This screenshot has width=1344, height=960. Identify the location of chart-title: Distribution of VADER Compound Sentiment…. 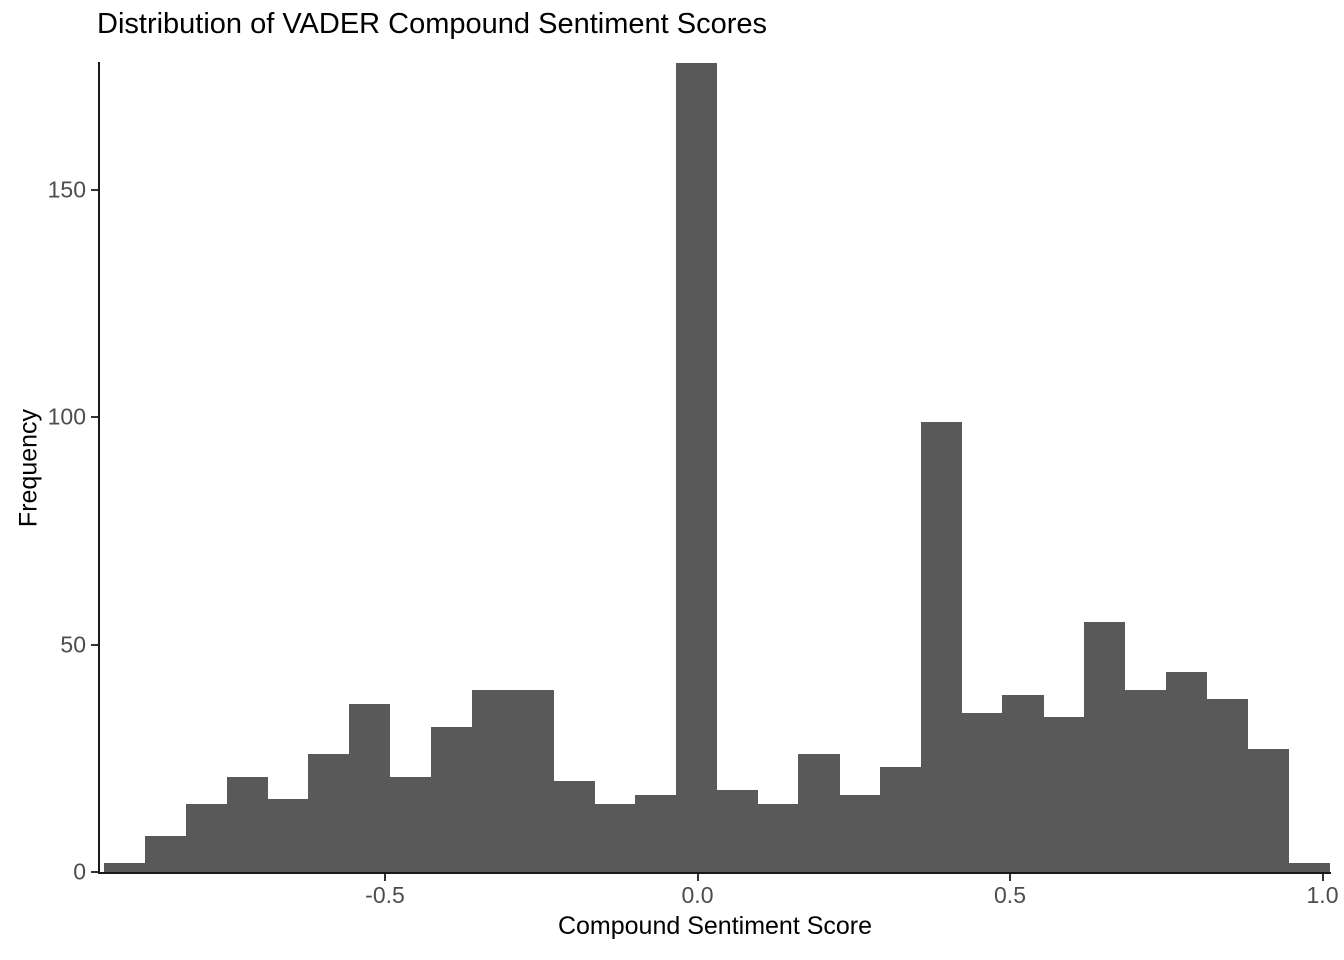
(432, 24).